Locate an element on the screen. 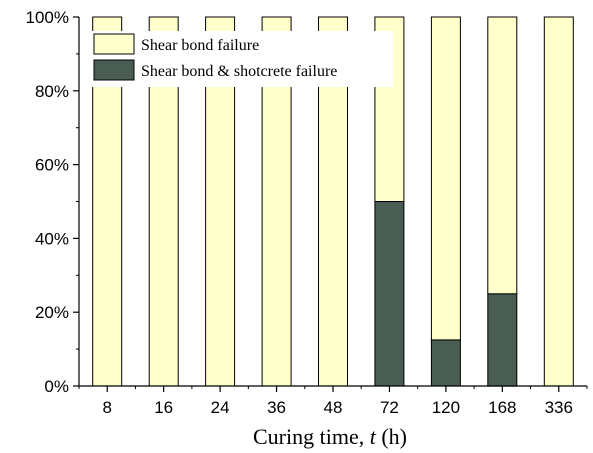 This screenshot has width=593, height=453. x-axis-title: Curing time, t (h) is located at coordinates (330, 436).